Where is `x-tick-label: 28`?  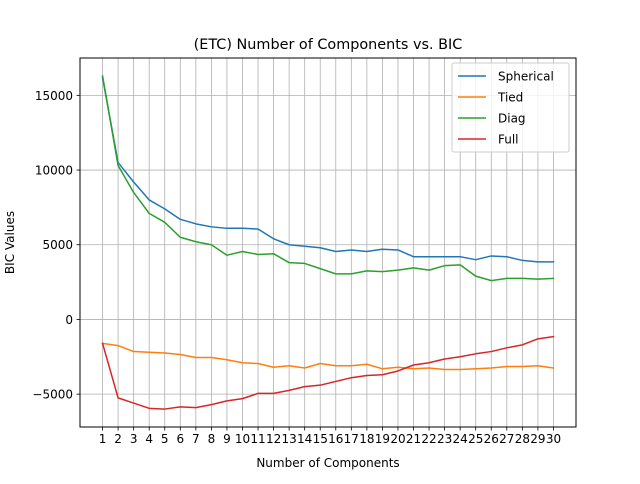
x-tick-label: 28 is located at coordinates (522, 439).